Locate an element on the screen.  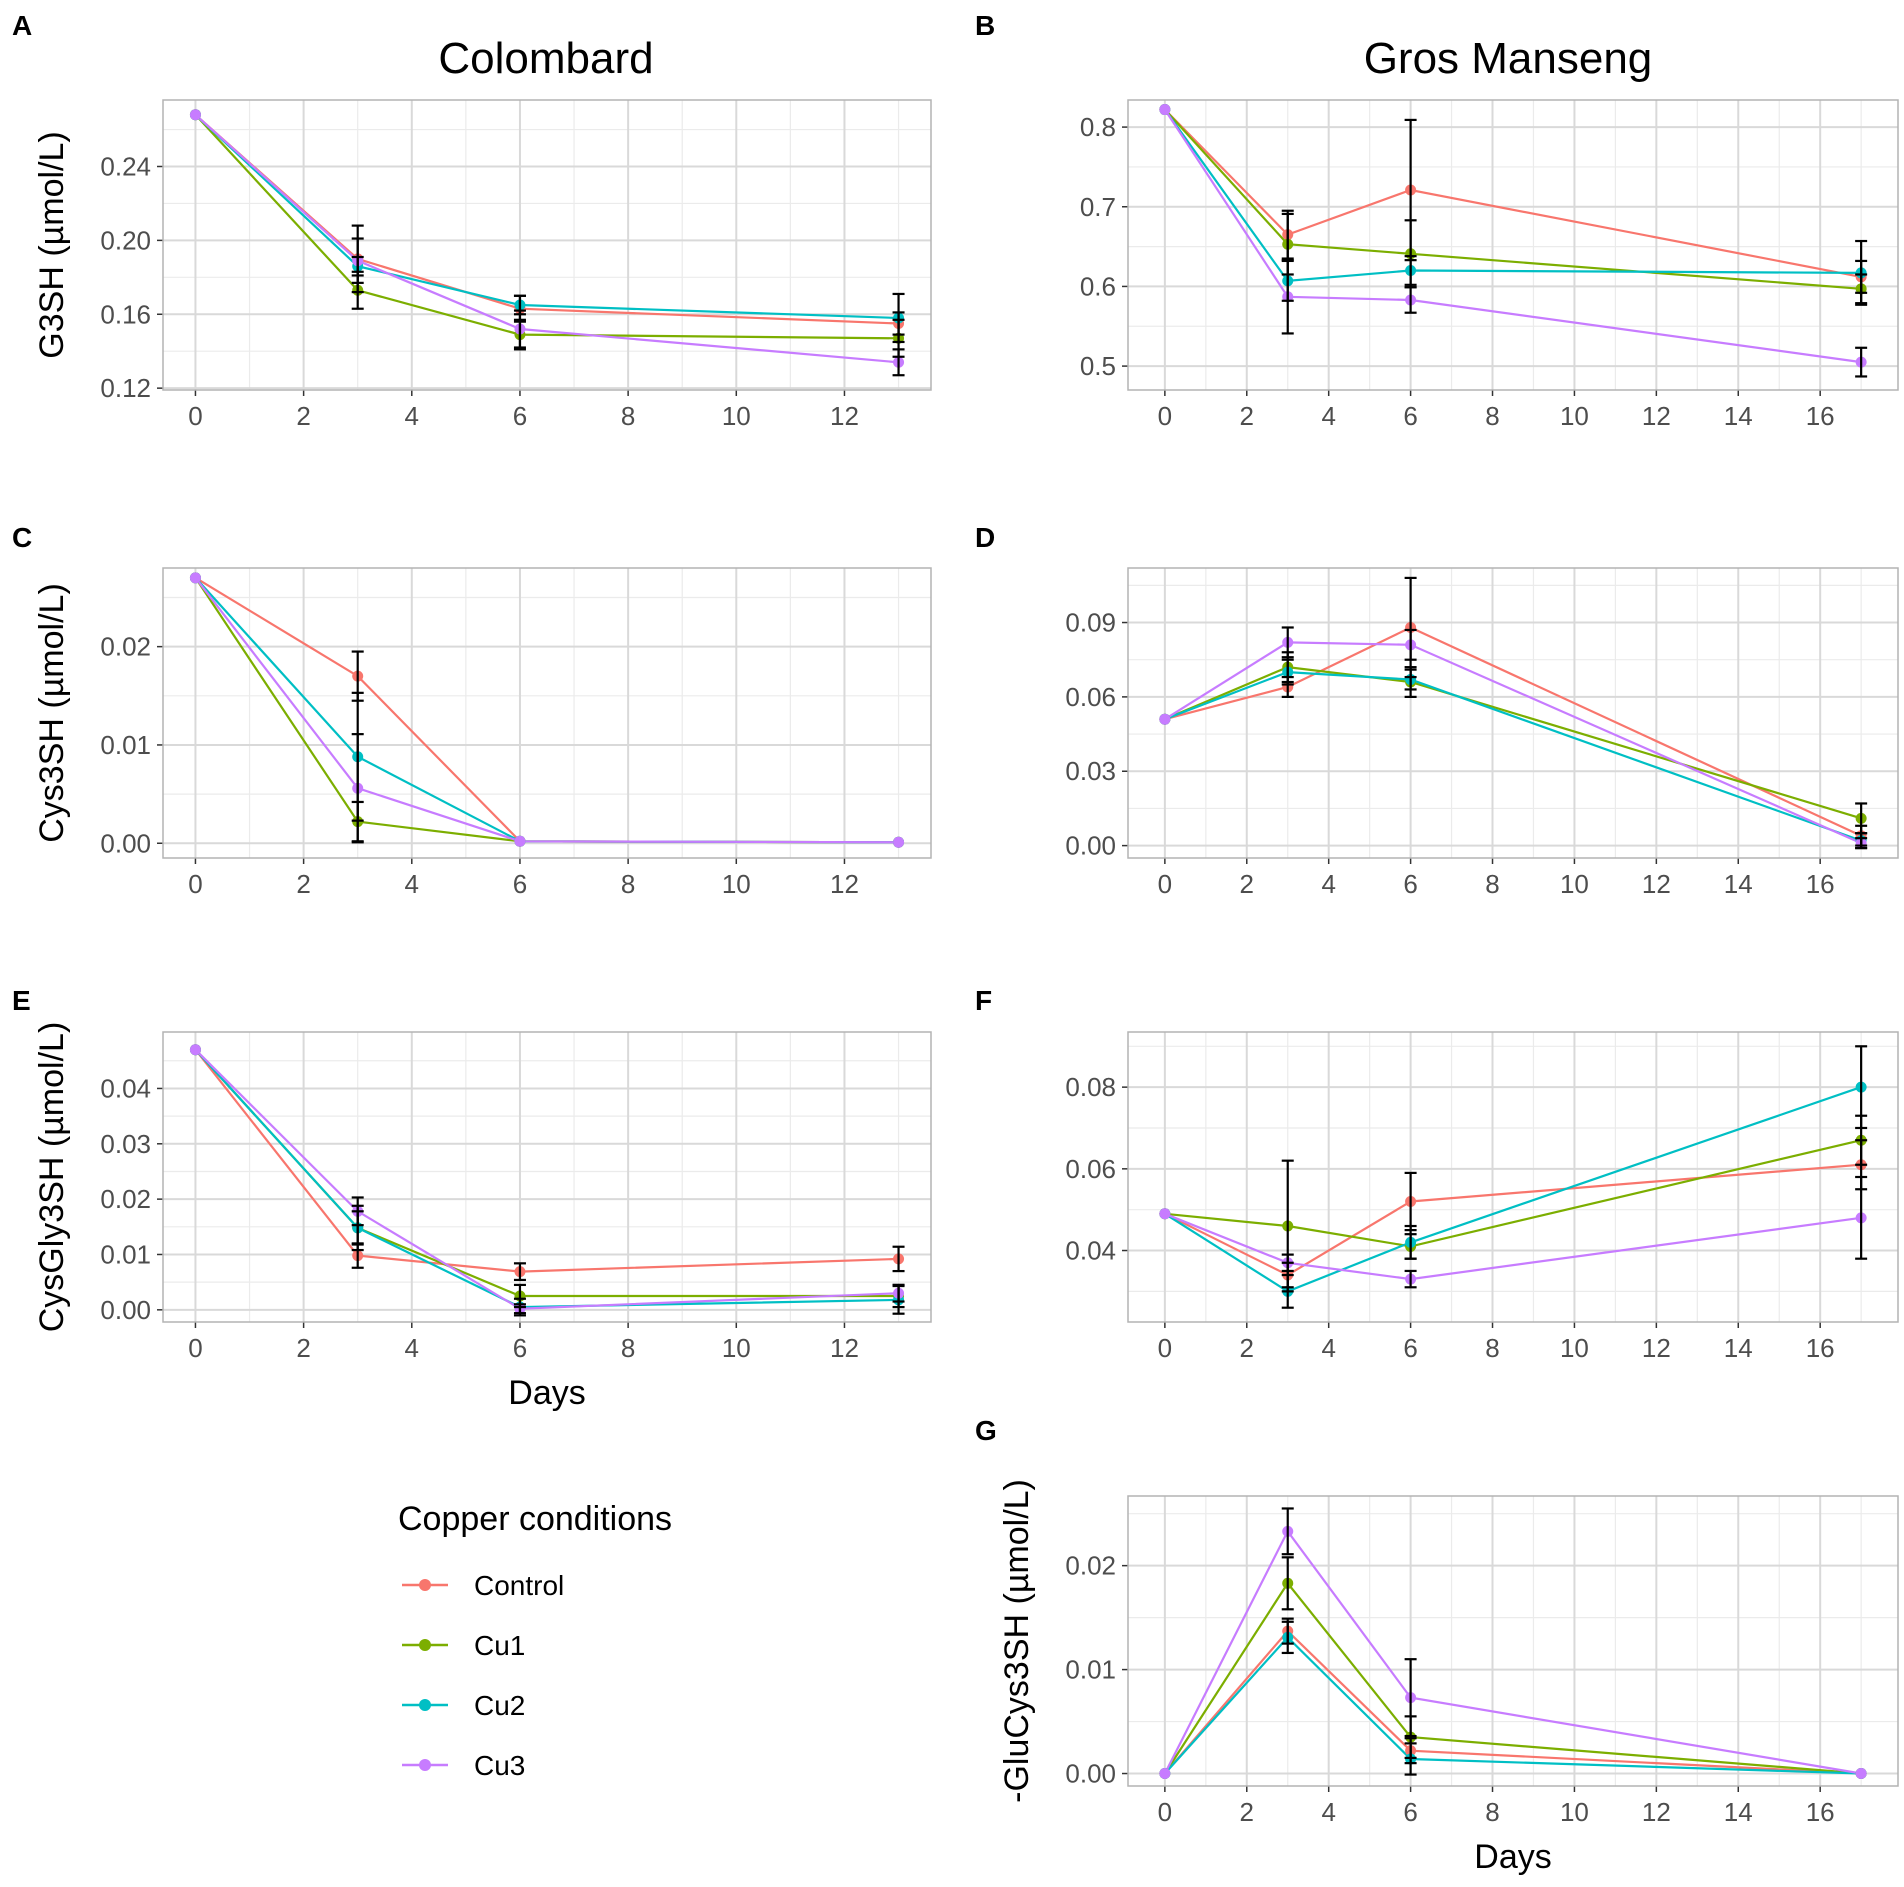
y-axis-title: CysGly3SH (µmol/L) is located at coordinates (52, 1177).